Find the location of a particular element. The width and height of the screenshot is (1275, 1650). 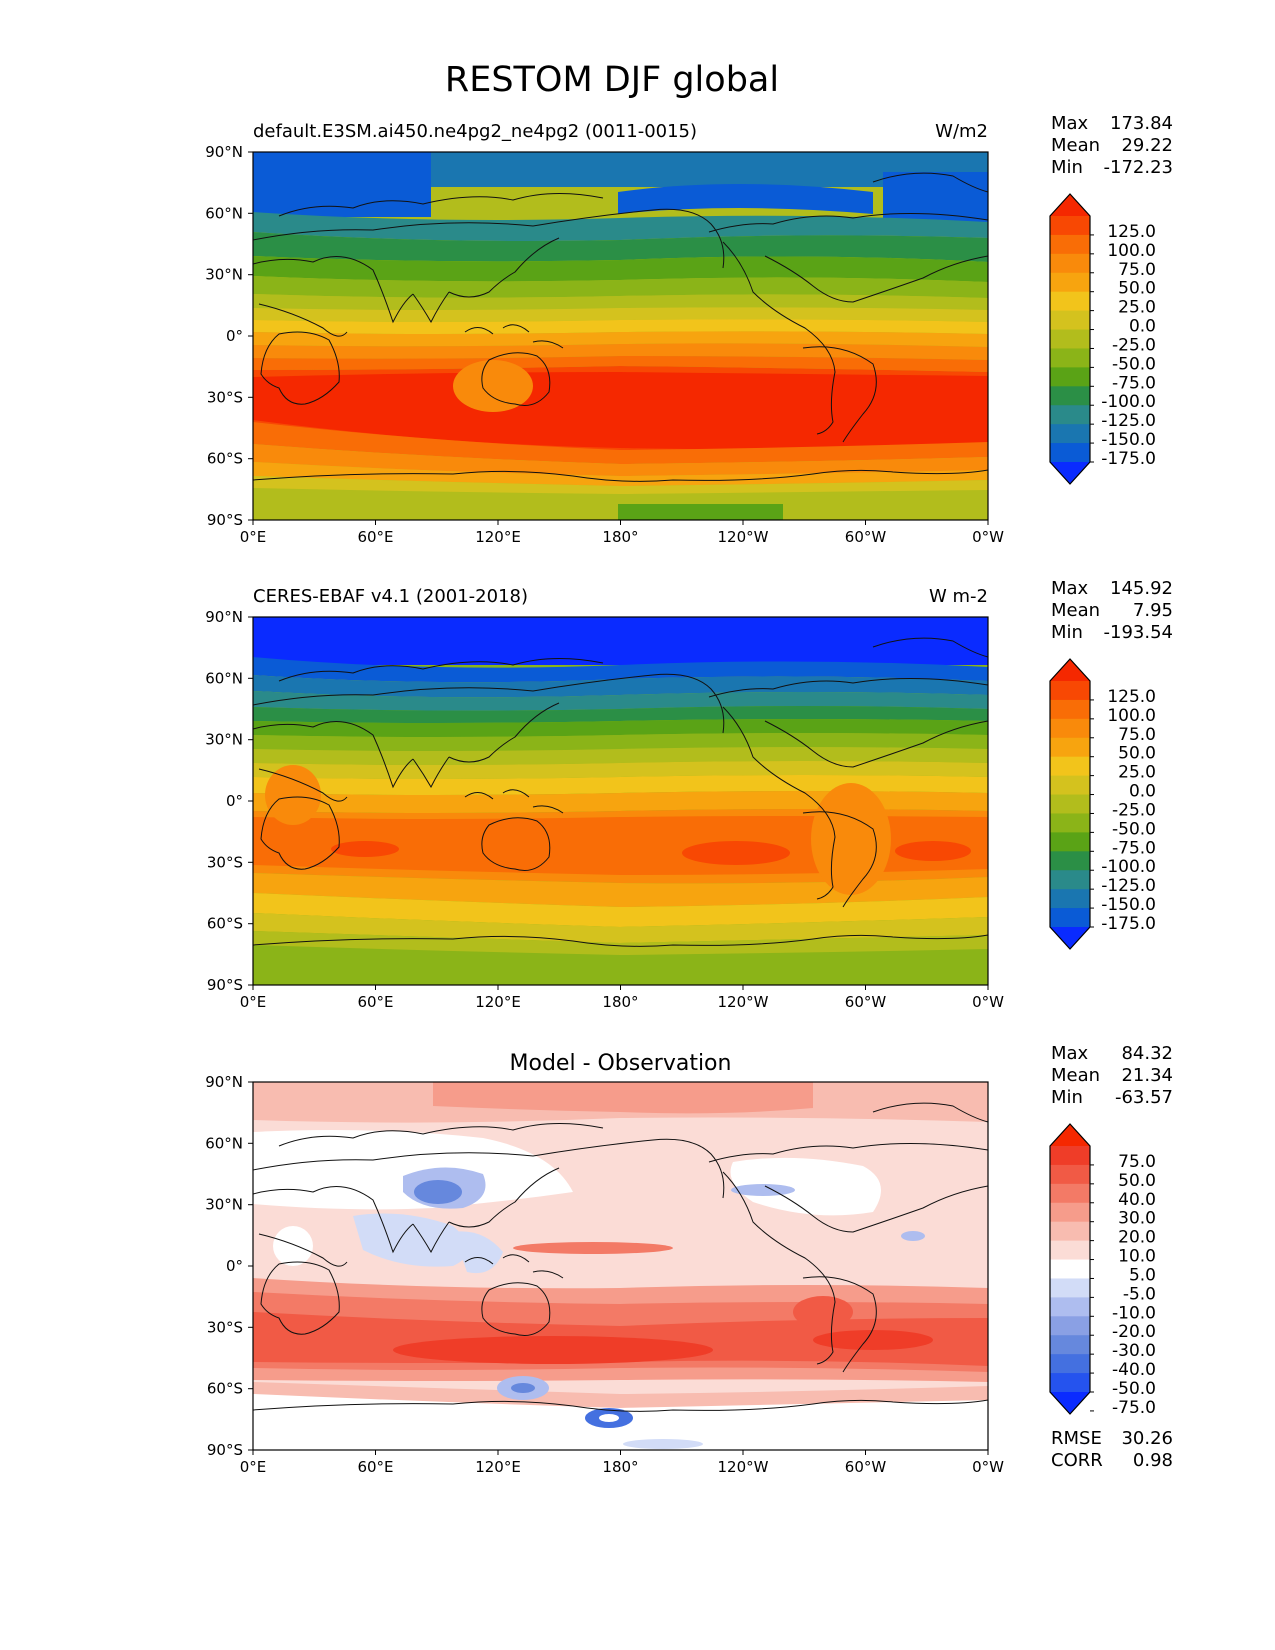

colorbar-tick-label: 0.0 is located at coordinates (1142, 327).